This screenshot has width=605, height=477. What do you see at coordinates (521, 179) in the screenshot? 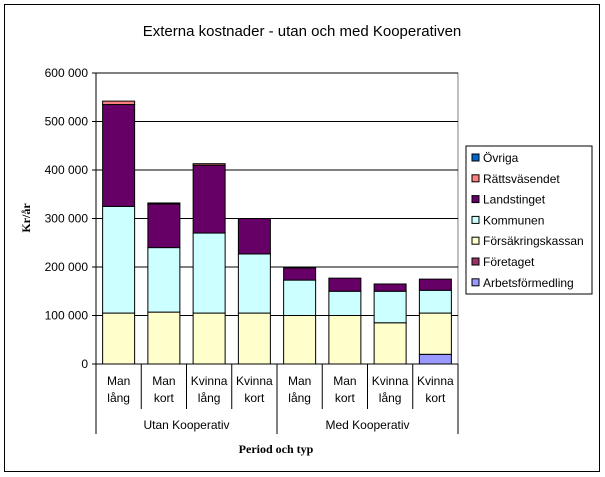
I see `legend-label: Rättsväsendet` at bounding box center [521, 179].